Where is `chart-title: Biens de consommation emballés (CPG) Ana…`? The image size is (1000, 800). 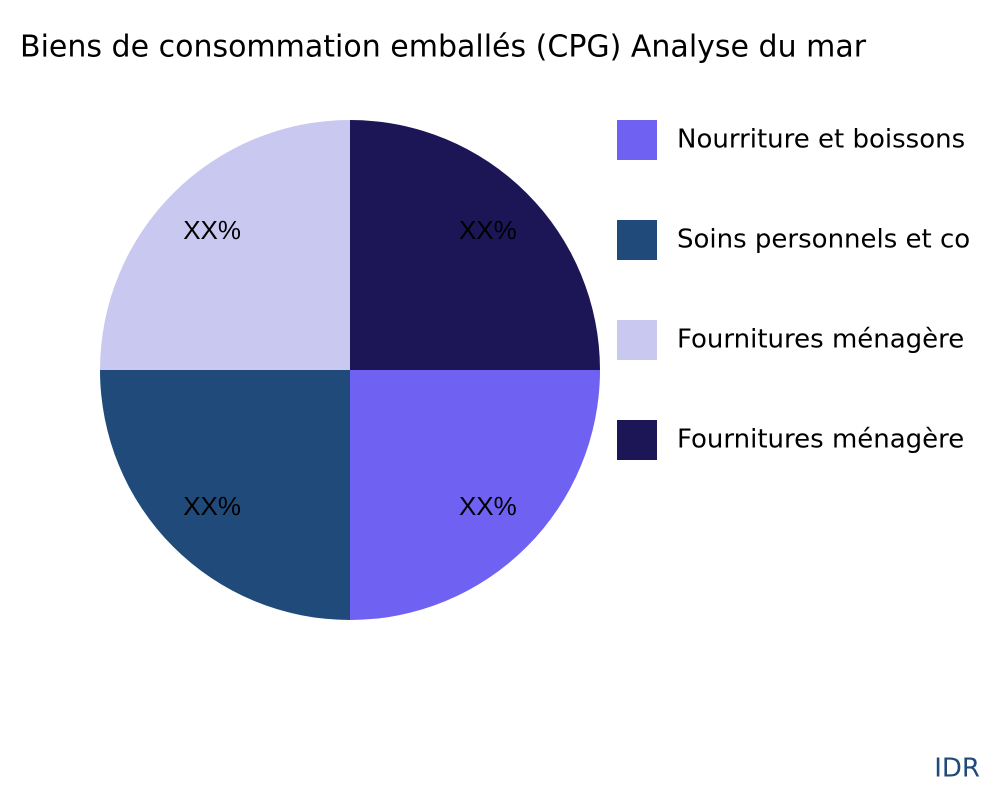 chart-title: Biens de consommation emballés (CPG) Ana… is located at coordinates (443, 47).